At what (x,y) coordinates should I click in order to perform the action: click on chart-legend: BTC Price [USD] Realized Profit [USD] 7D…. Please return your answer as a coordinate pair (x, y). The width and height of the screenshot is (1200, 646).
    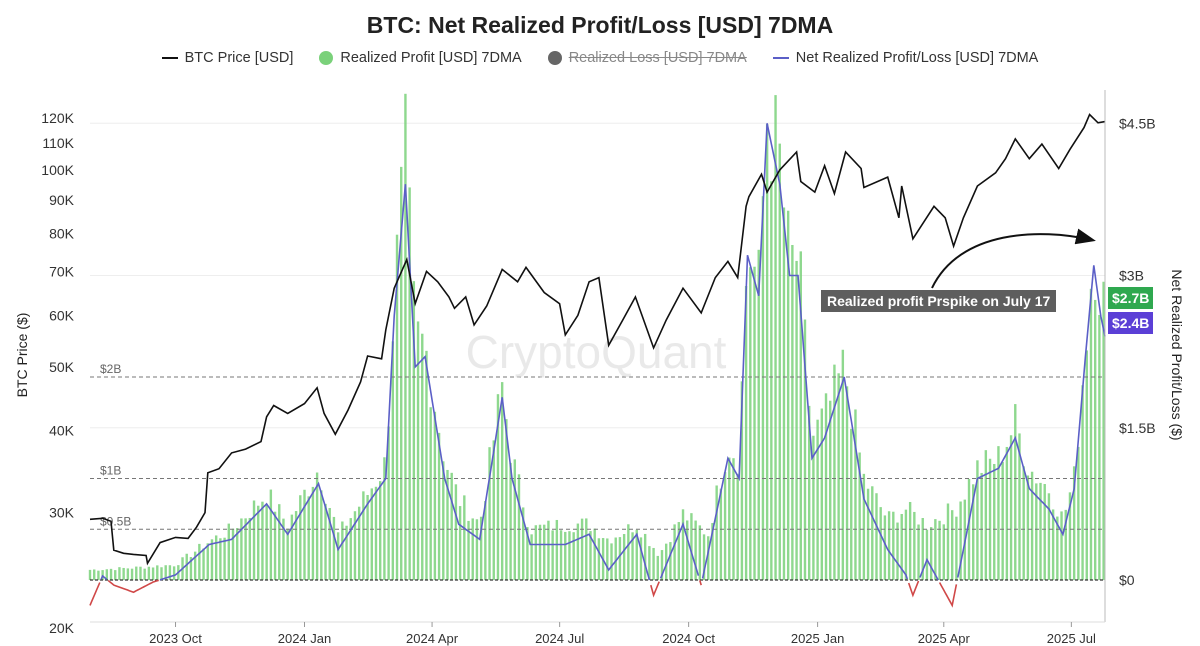
    Looking at the image, I should click on (600, 58).